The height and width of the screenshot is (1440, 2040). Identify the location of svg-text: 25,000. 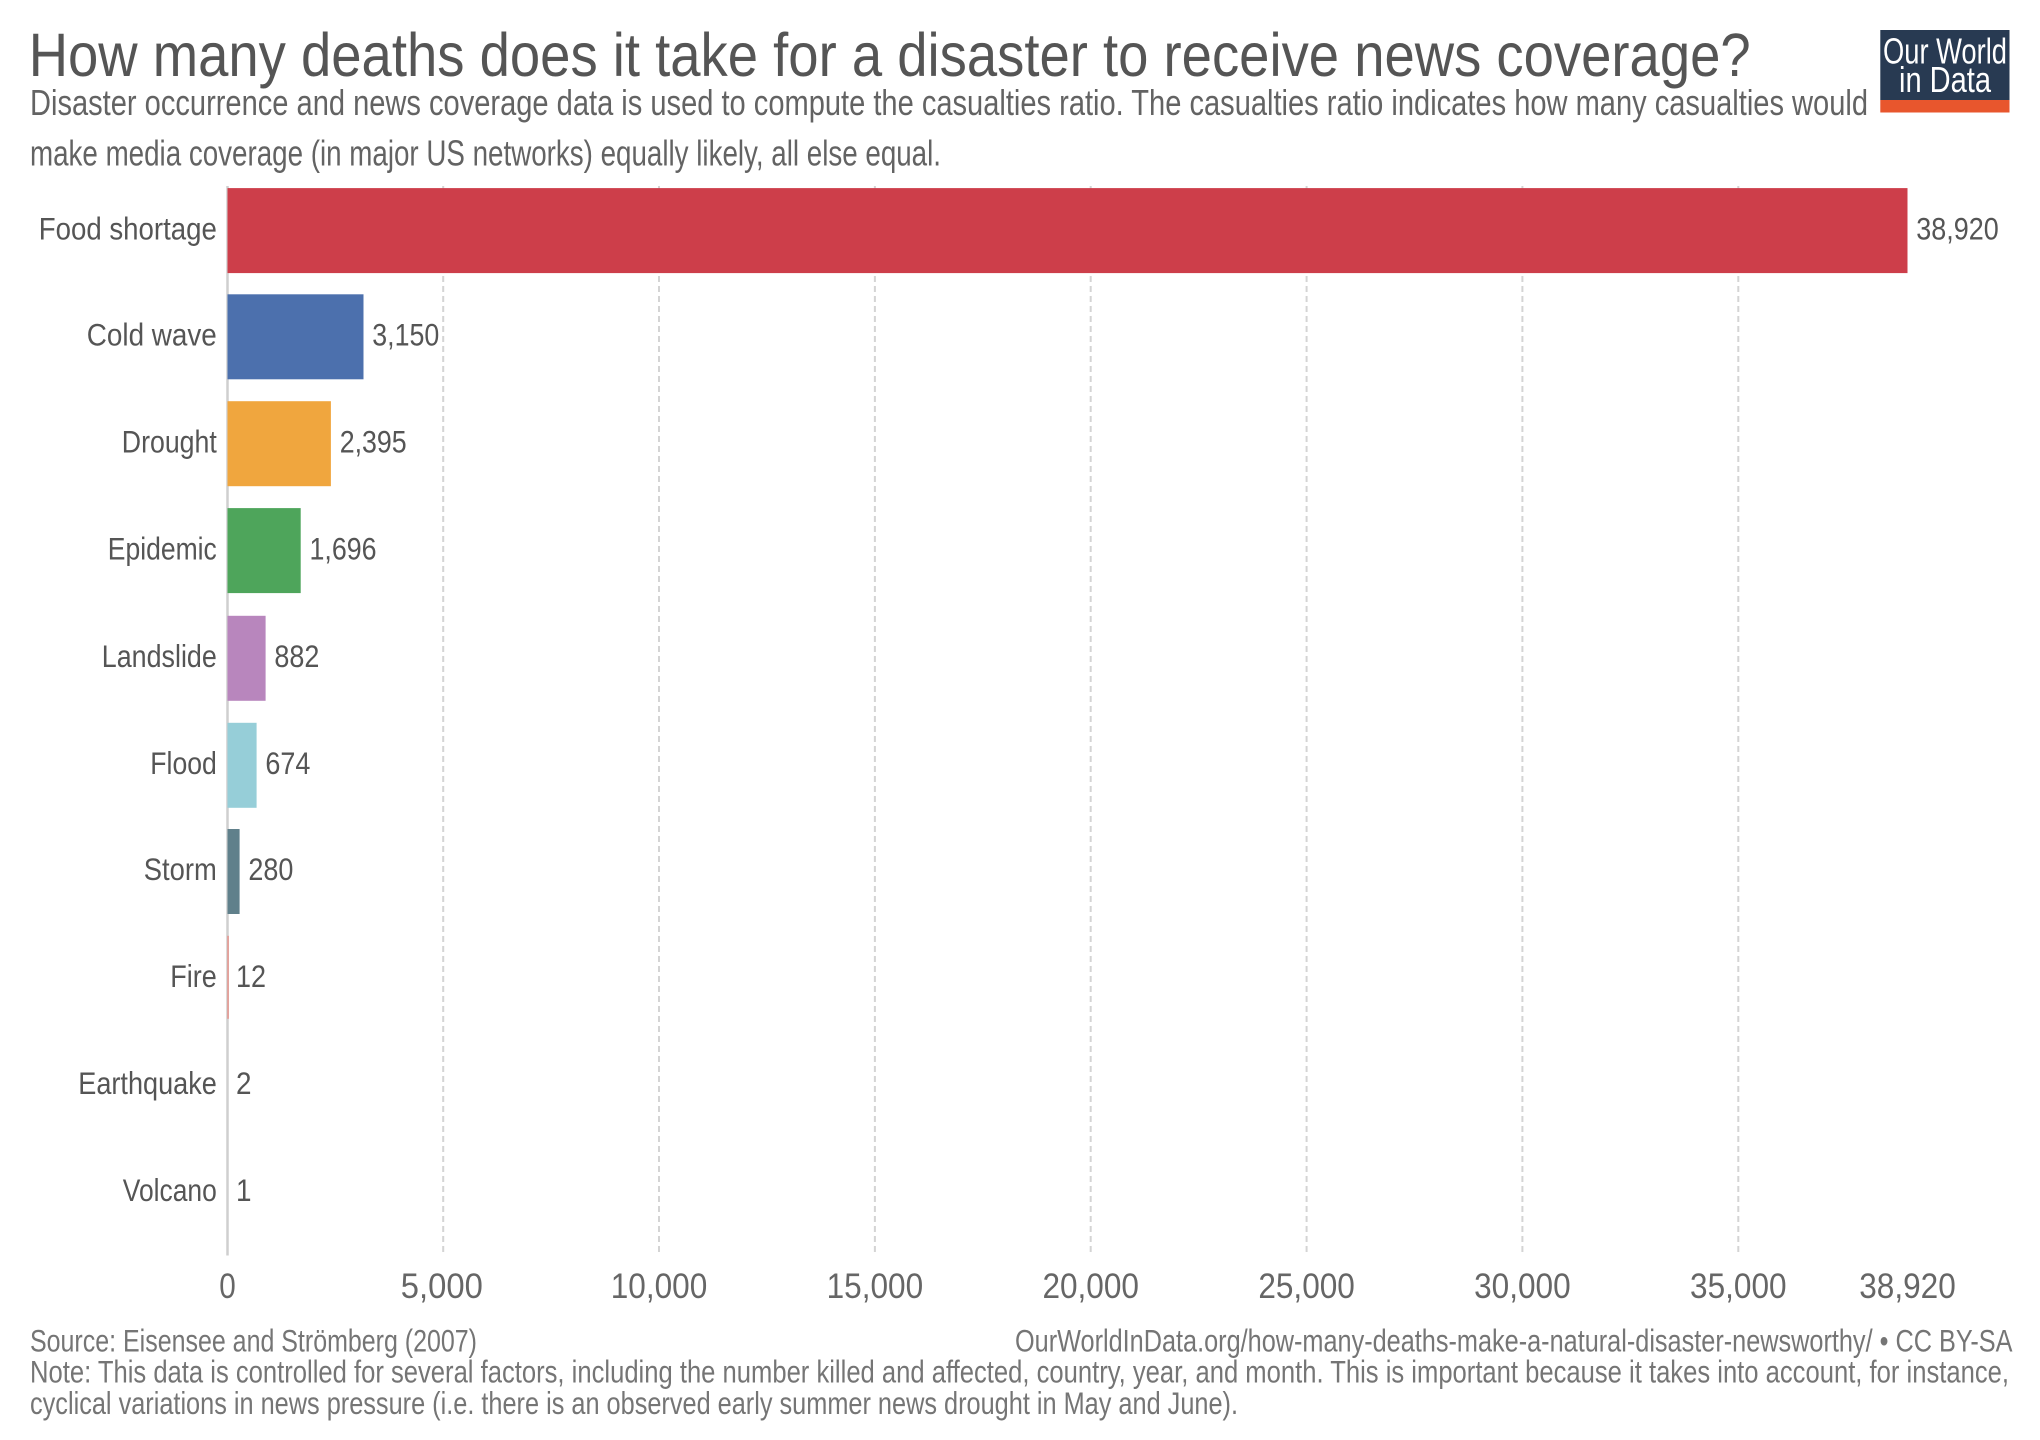
(1306, 1286).